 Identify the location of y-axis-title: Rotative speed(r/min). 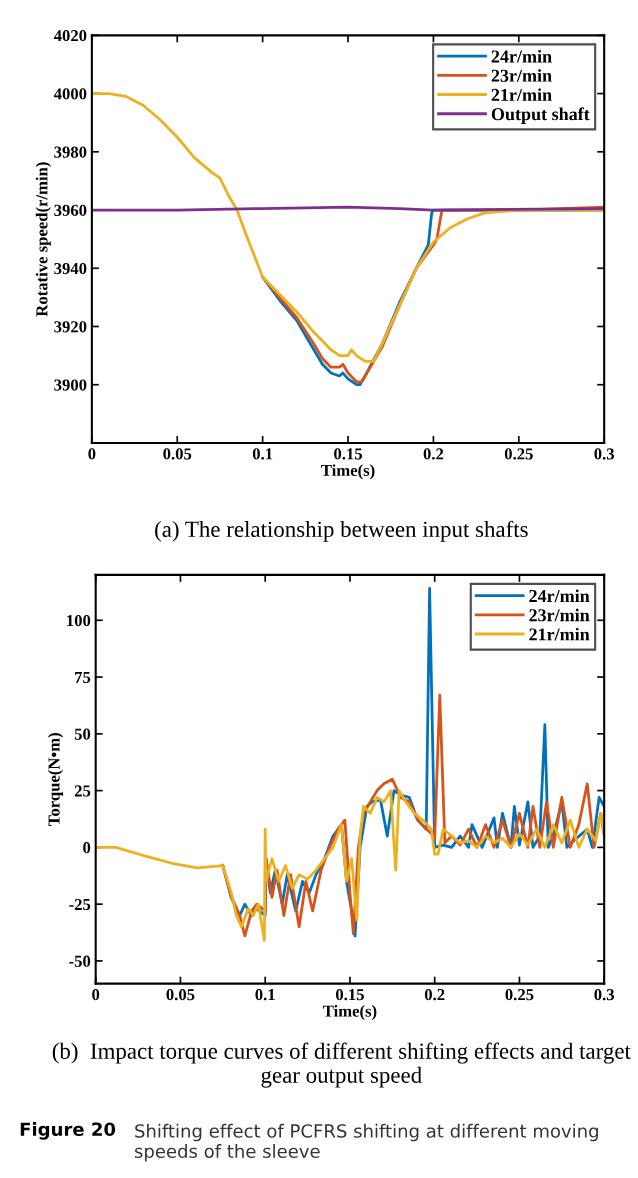
(43, 239).